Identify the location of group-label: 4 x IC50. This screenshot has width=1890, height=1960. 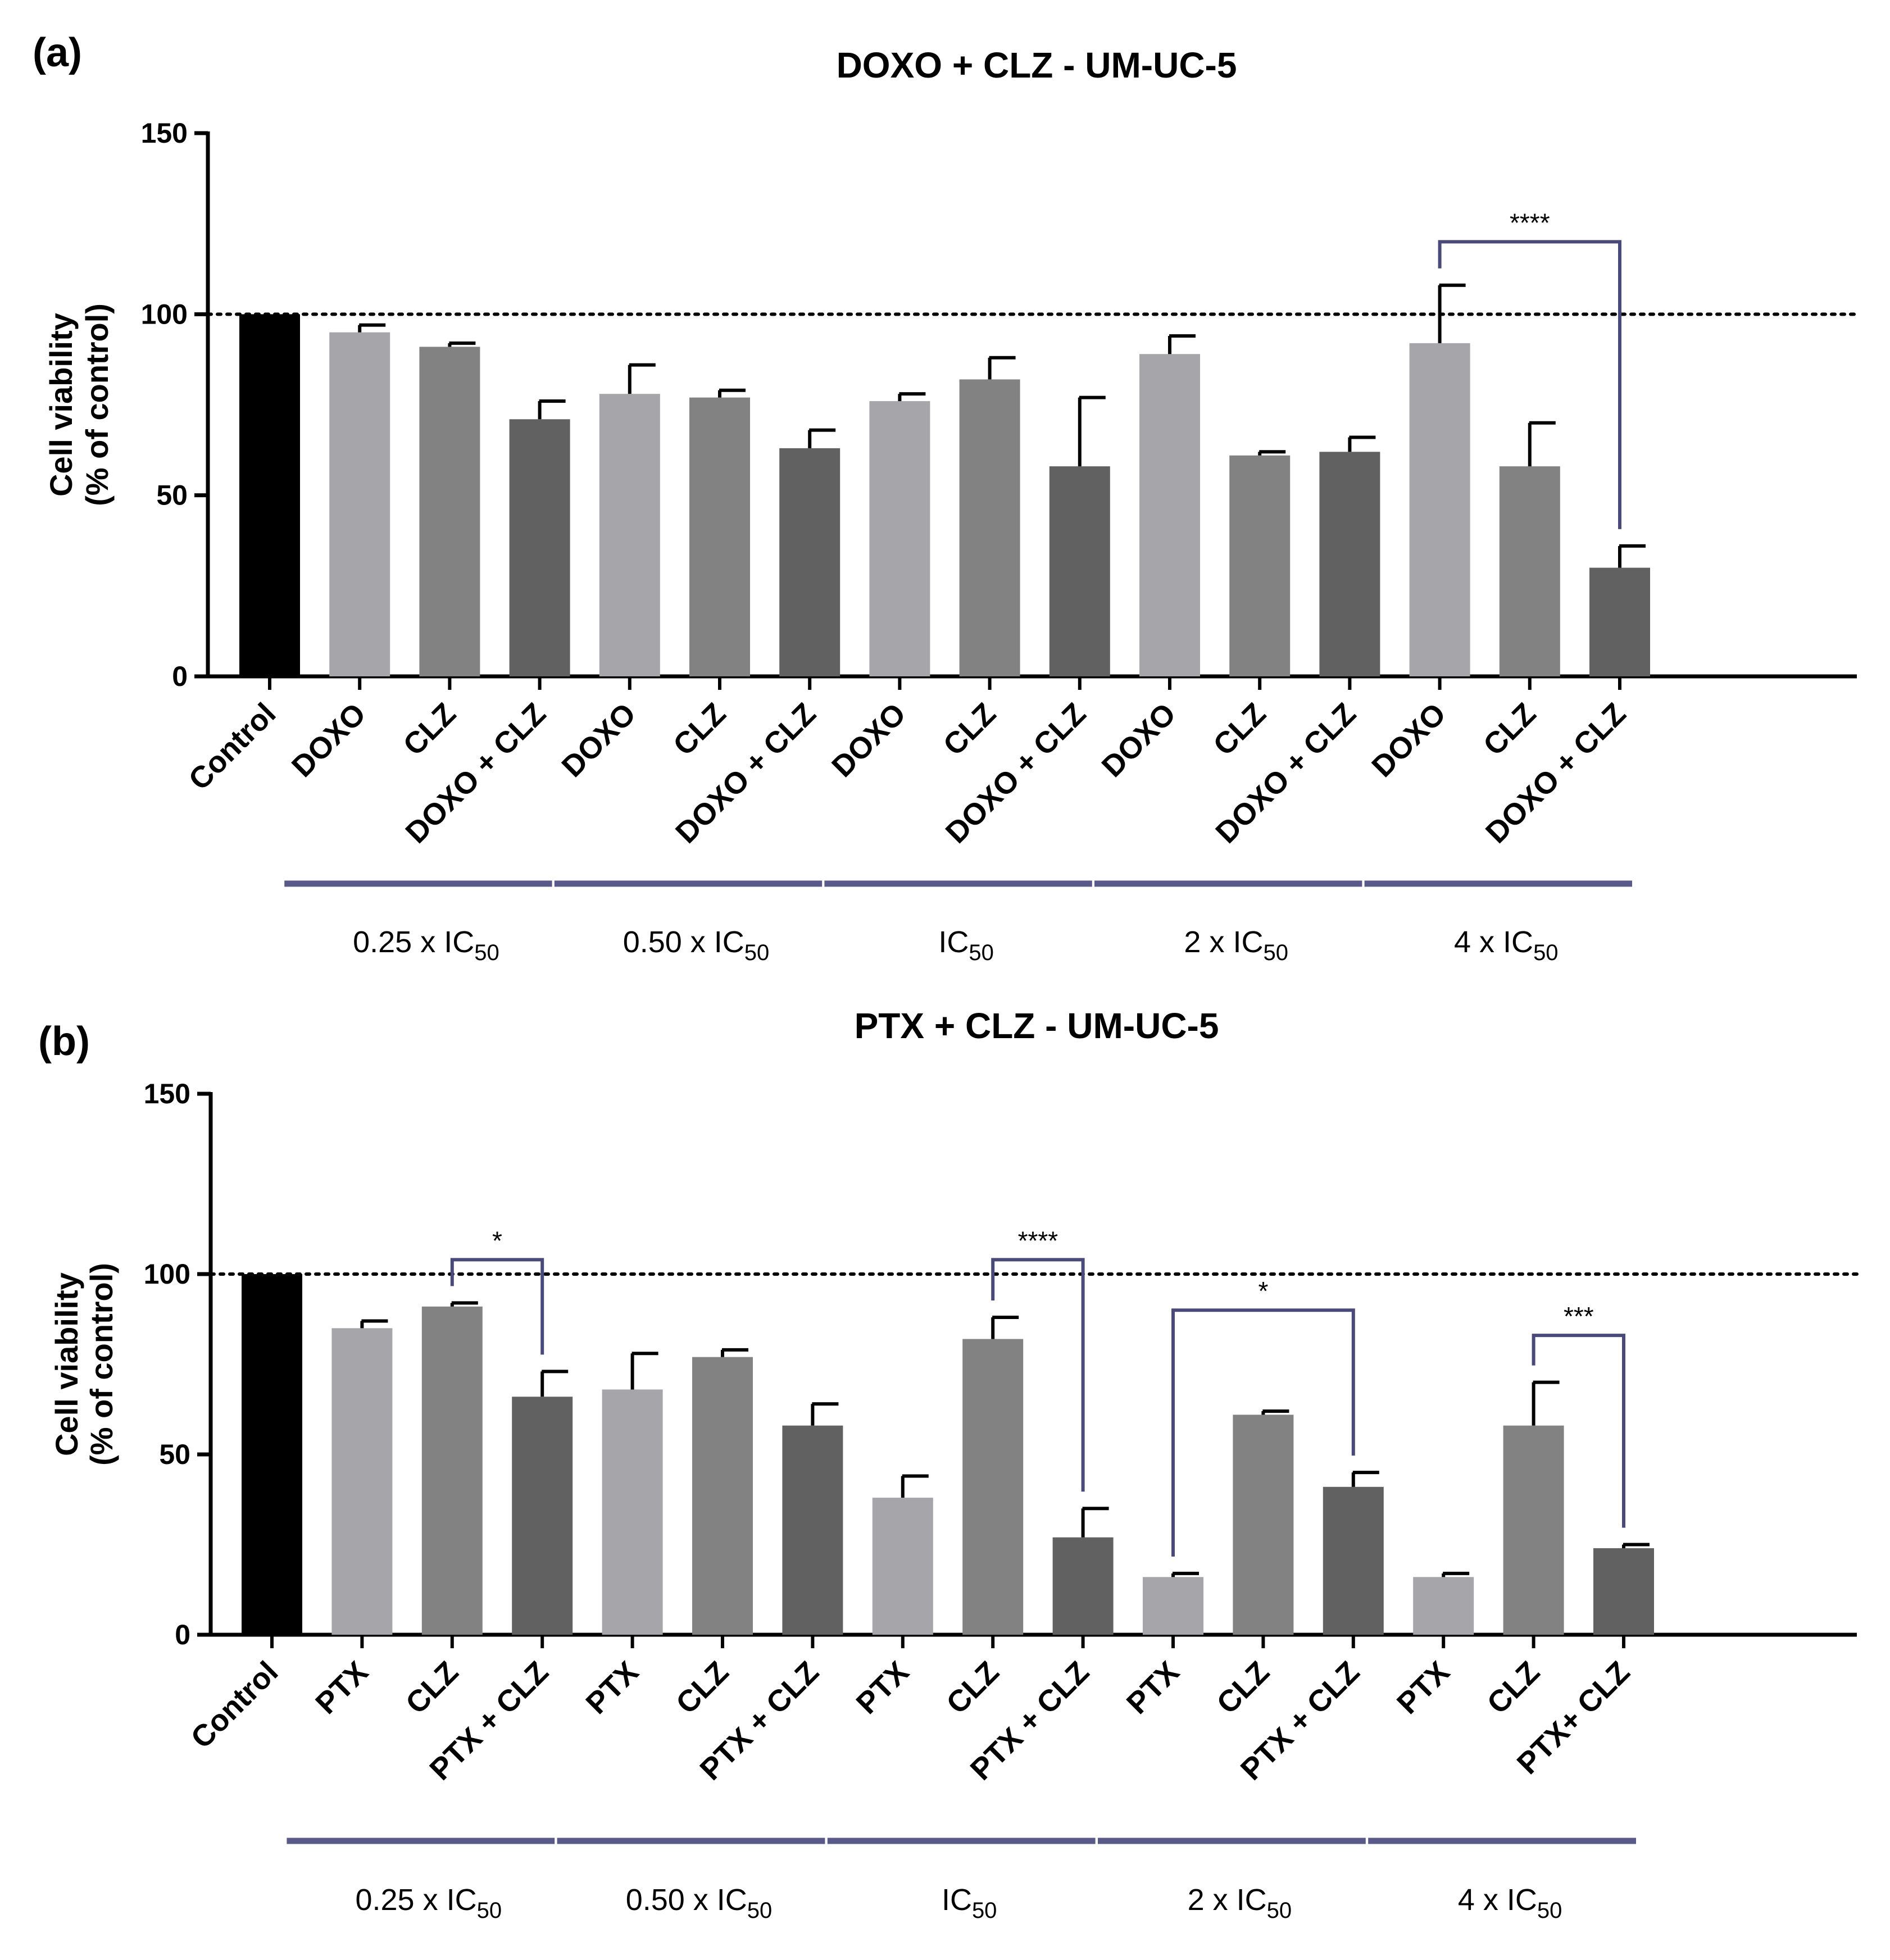
(1506, 945).